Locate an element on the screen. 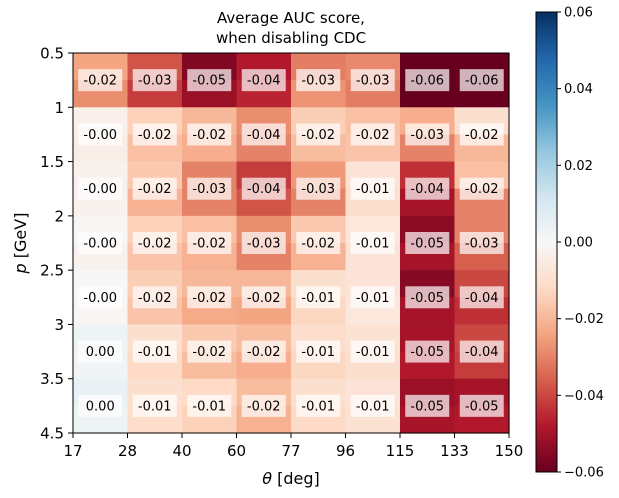 This screenshot has height=498, width=619. y-tick-label: 3.5 is located at coordinates (52, 379).